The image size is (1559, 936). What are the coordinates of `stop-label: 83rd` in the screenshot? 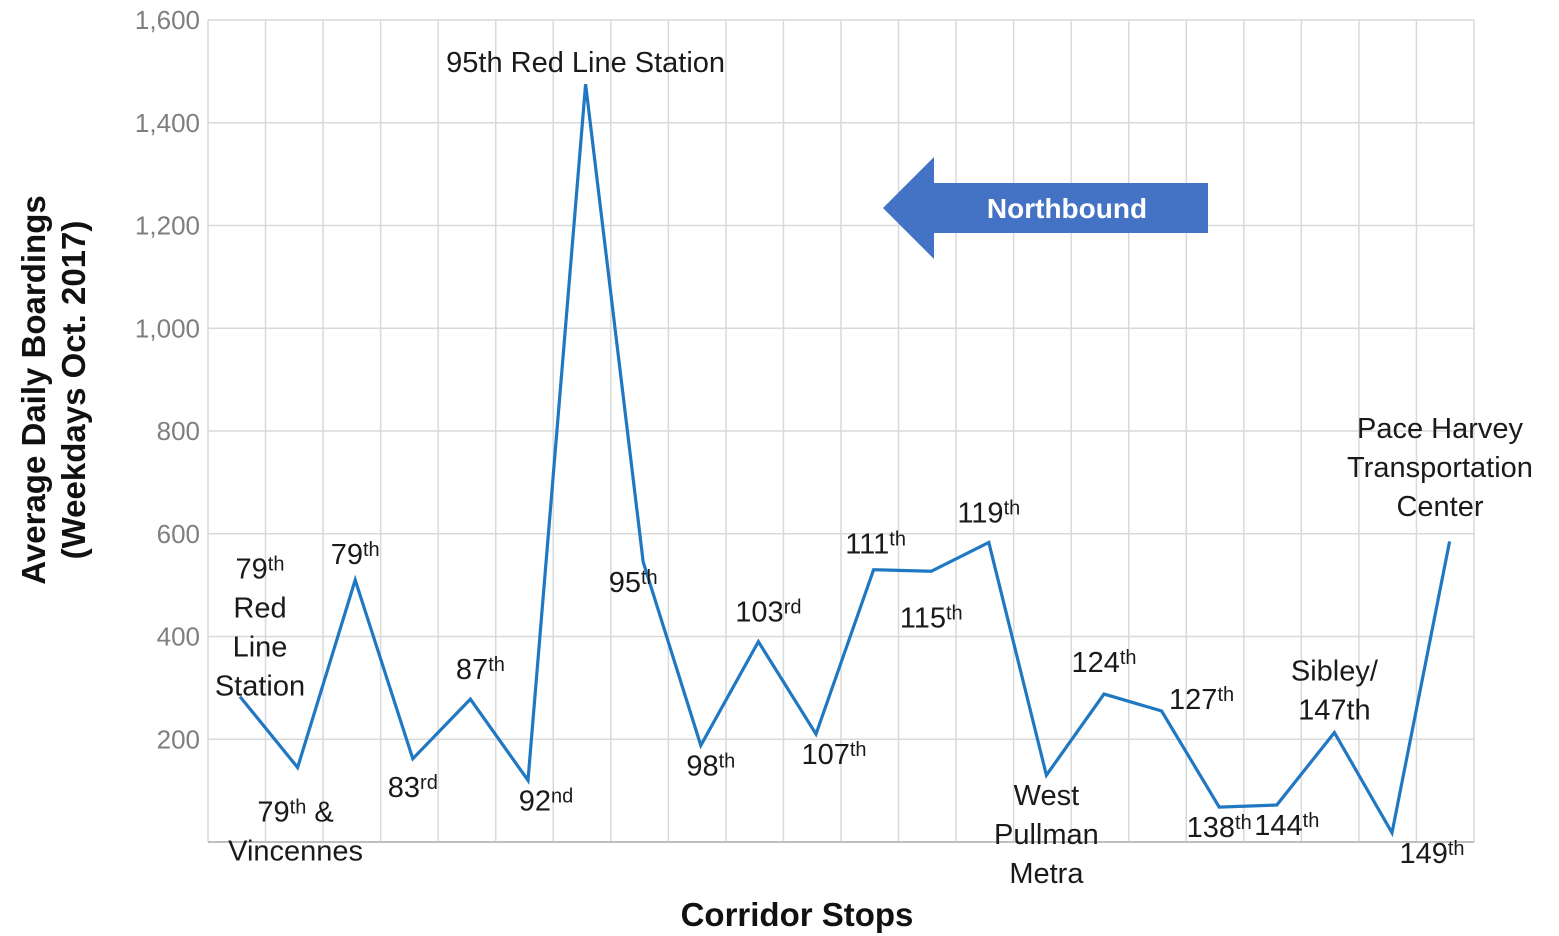 It's located at (413, 788).